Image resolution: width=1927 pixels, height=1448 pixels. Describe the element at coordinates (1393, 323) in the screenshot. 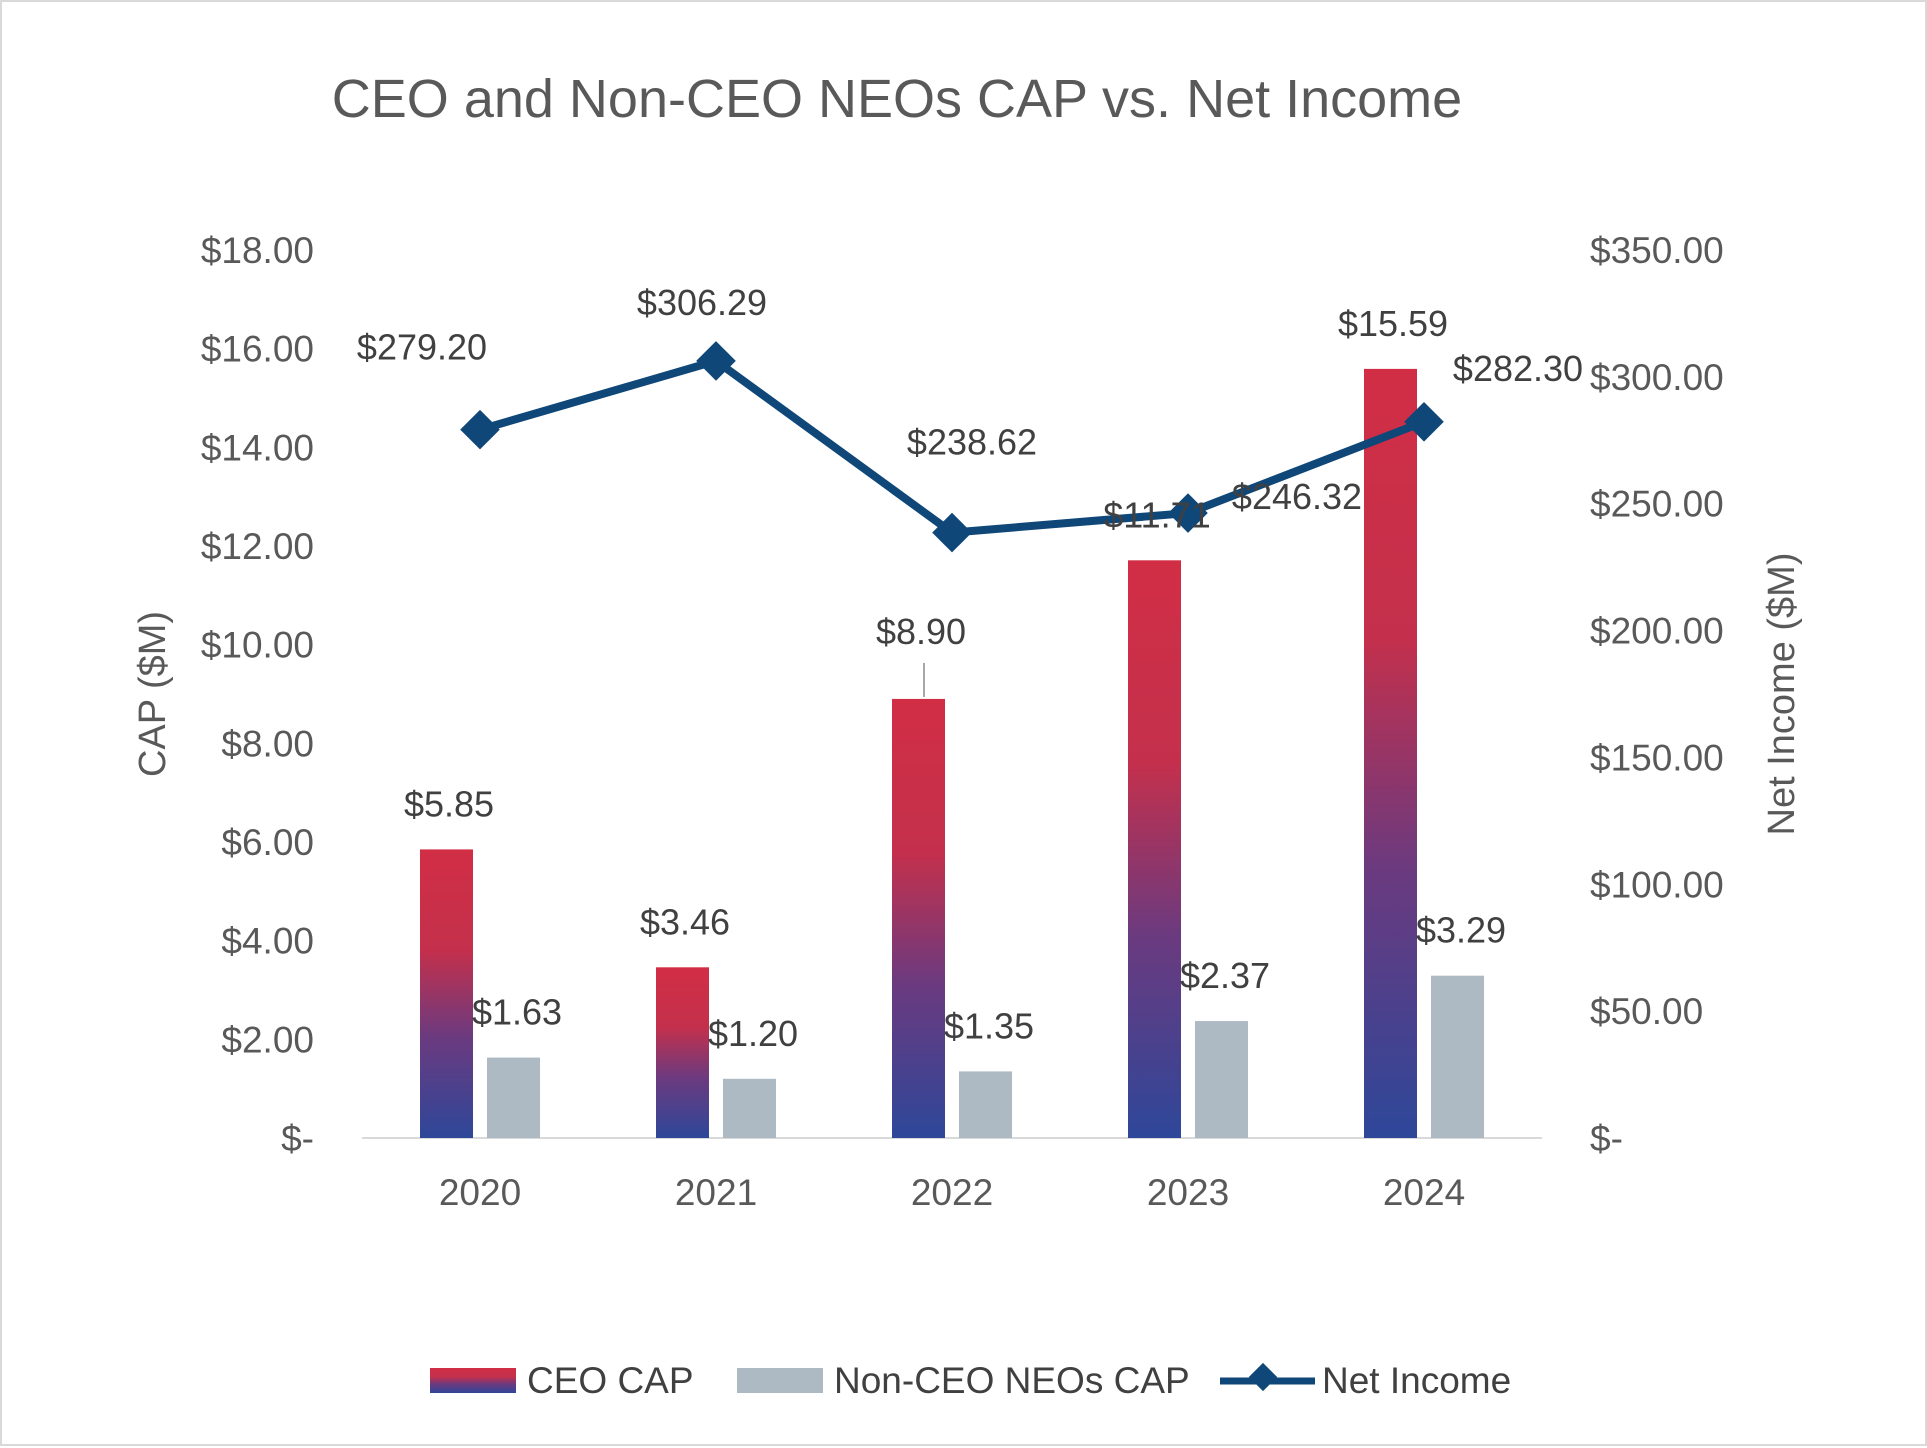

I see `label-ceo-cap: $15.59` at that location.